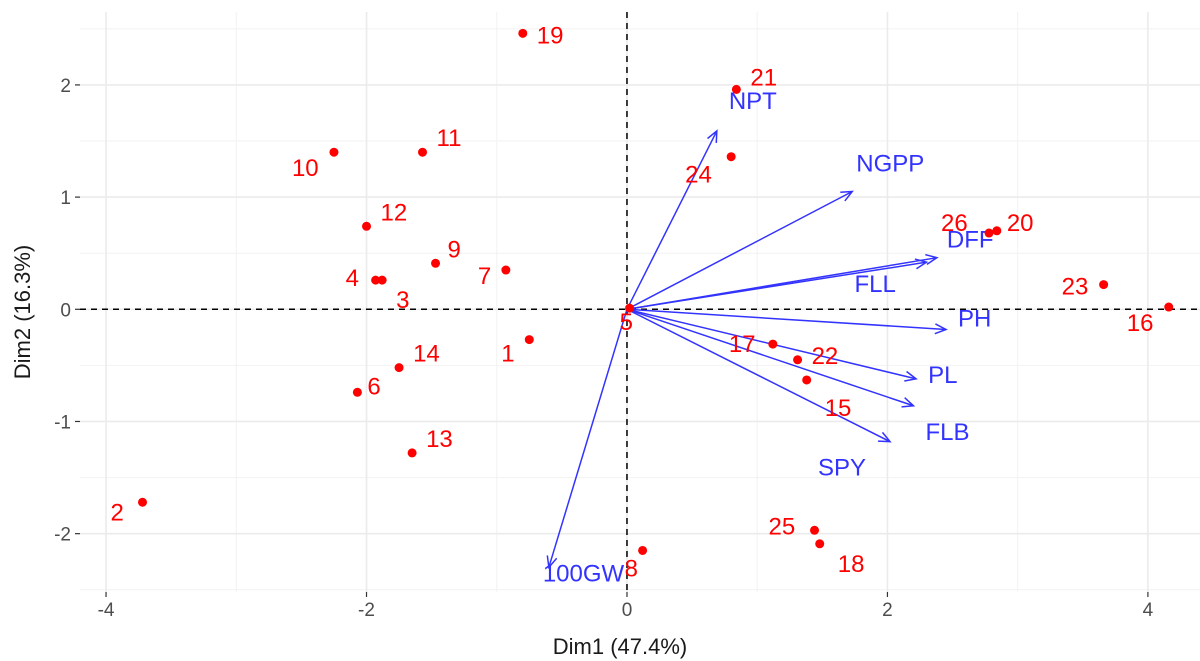  I want to click on point-label-3: 3, so click(402, 300).